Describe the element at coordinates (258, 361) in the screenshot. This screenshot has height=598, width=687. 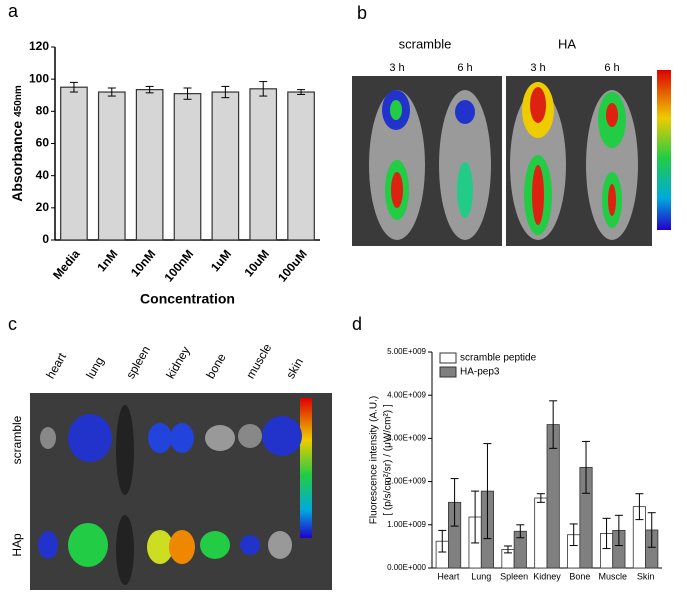
I see `organ-label: muscle` at that location.